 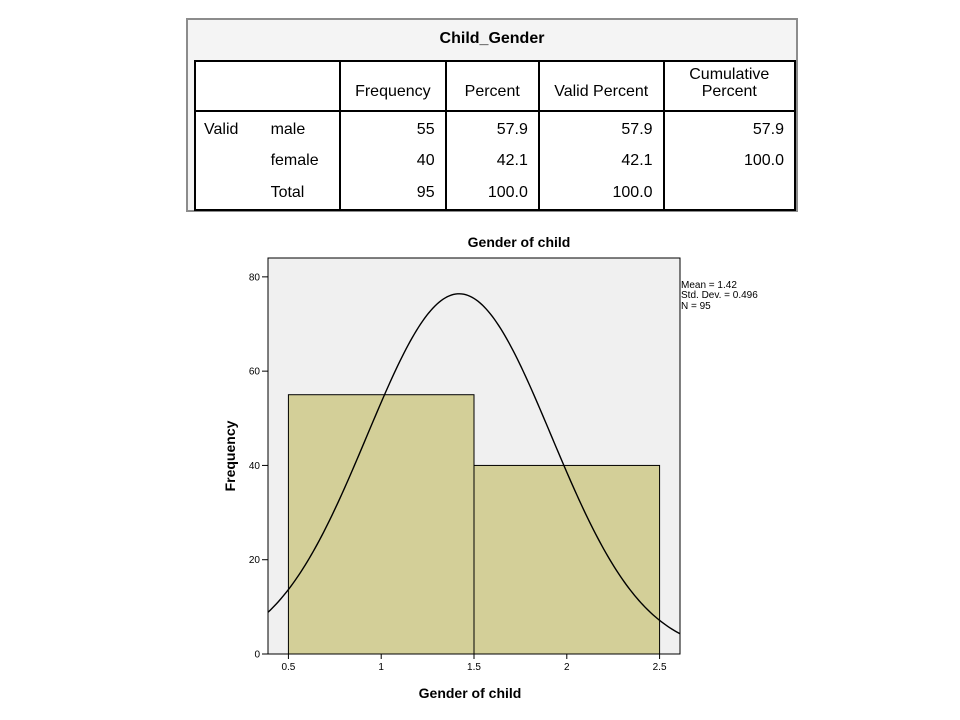 I want to click on y-axis: 0 20 40 60 80, so click(x=258, y=466).